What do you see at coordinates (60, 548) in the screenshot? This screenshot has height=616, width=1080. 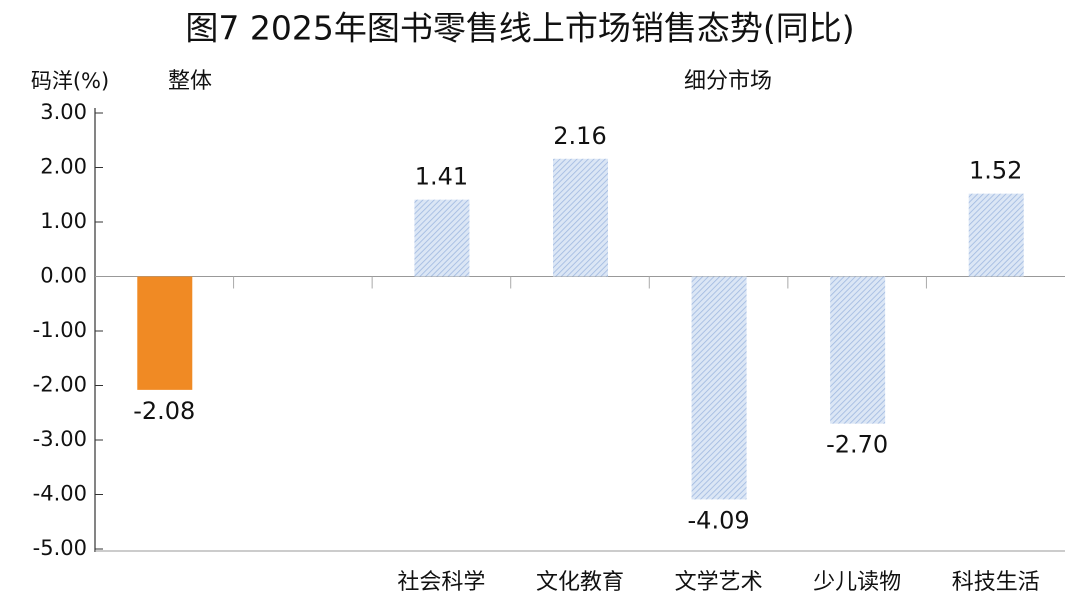 I see `y-tick-label: -5.00` at bounding box center [60, 548].